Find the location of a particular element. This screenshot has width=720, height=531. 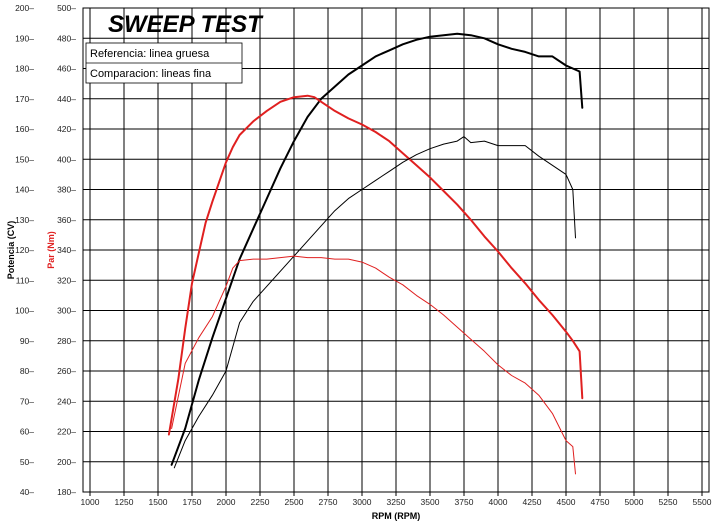

power-tick-label: 40– is located at coordinates (27, 492).